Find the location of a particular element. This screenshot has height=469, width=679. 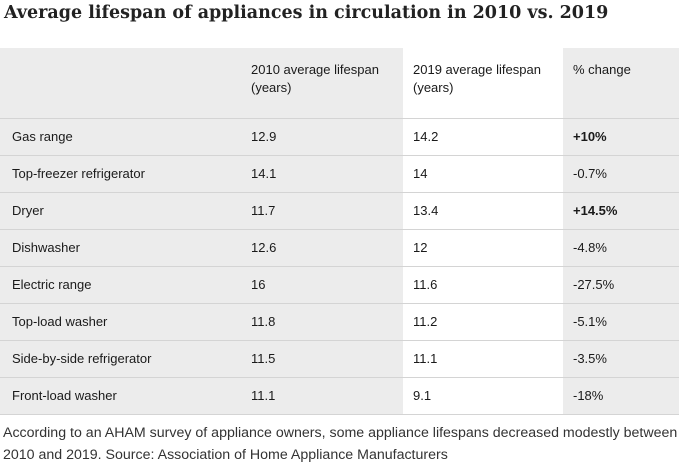

header-2019-lifespan: 2019 average lifespan (years) is located at coordinates (483, 83).